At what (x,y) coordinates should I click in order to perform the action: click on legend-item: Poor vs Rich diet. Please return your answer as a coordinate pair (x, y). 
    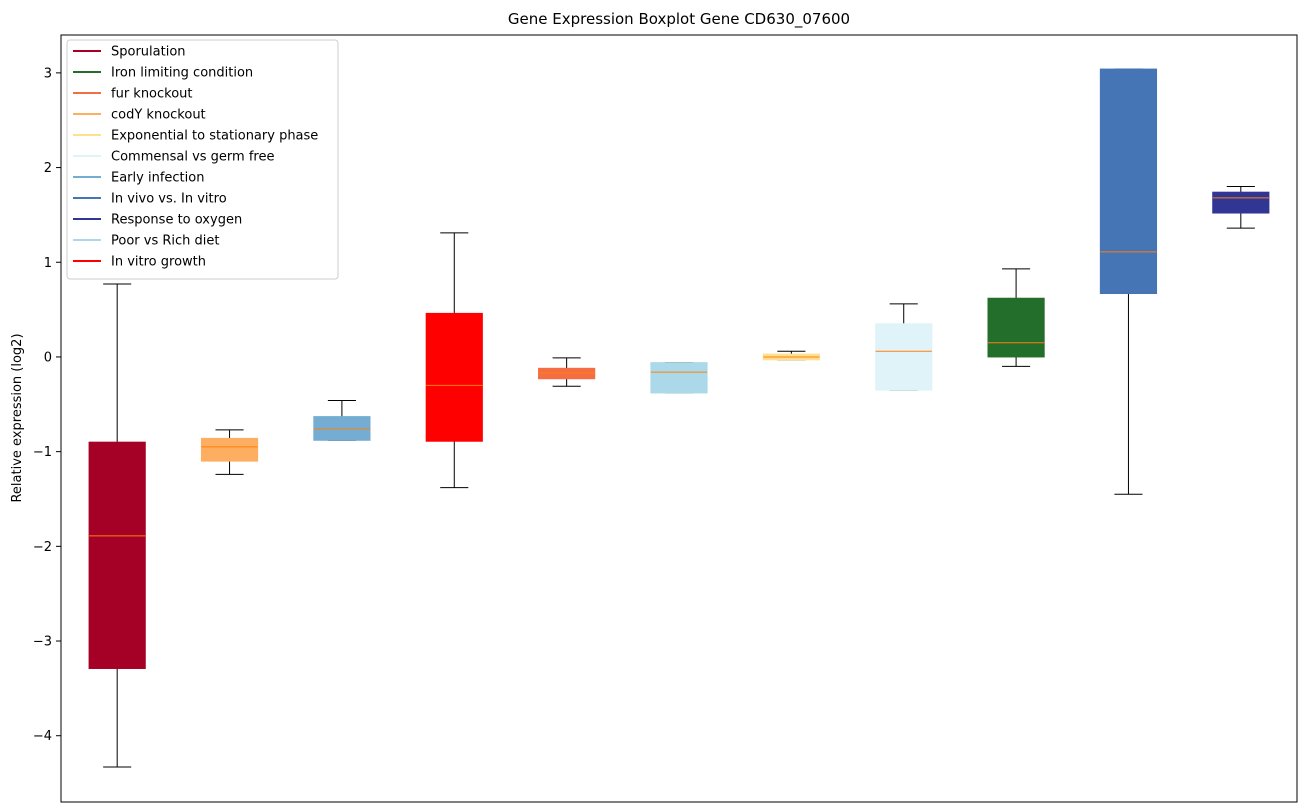
    Looking at the image, I should click on (146, 241).